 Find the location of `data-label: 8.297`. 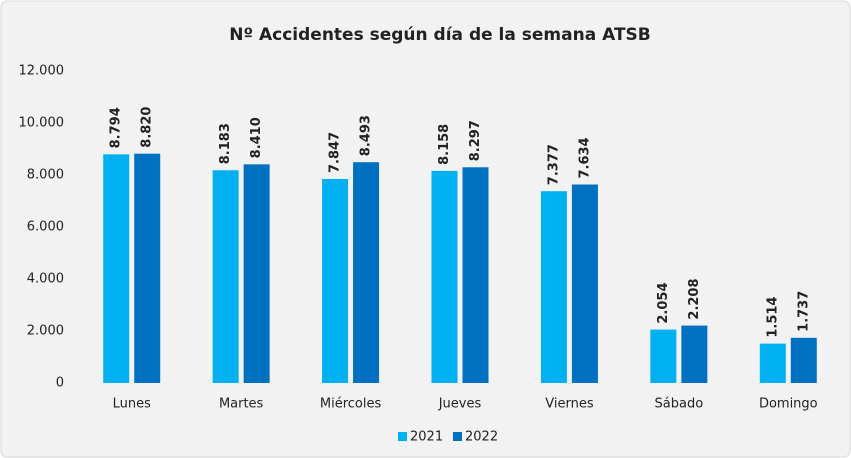

data-label: 8.297 is located at coordinates (475, 140).